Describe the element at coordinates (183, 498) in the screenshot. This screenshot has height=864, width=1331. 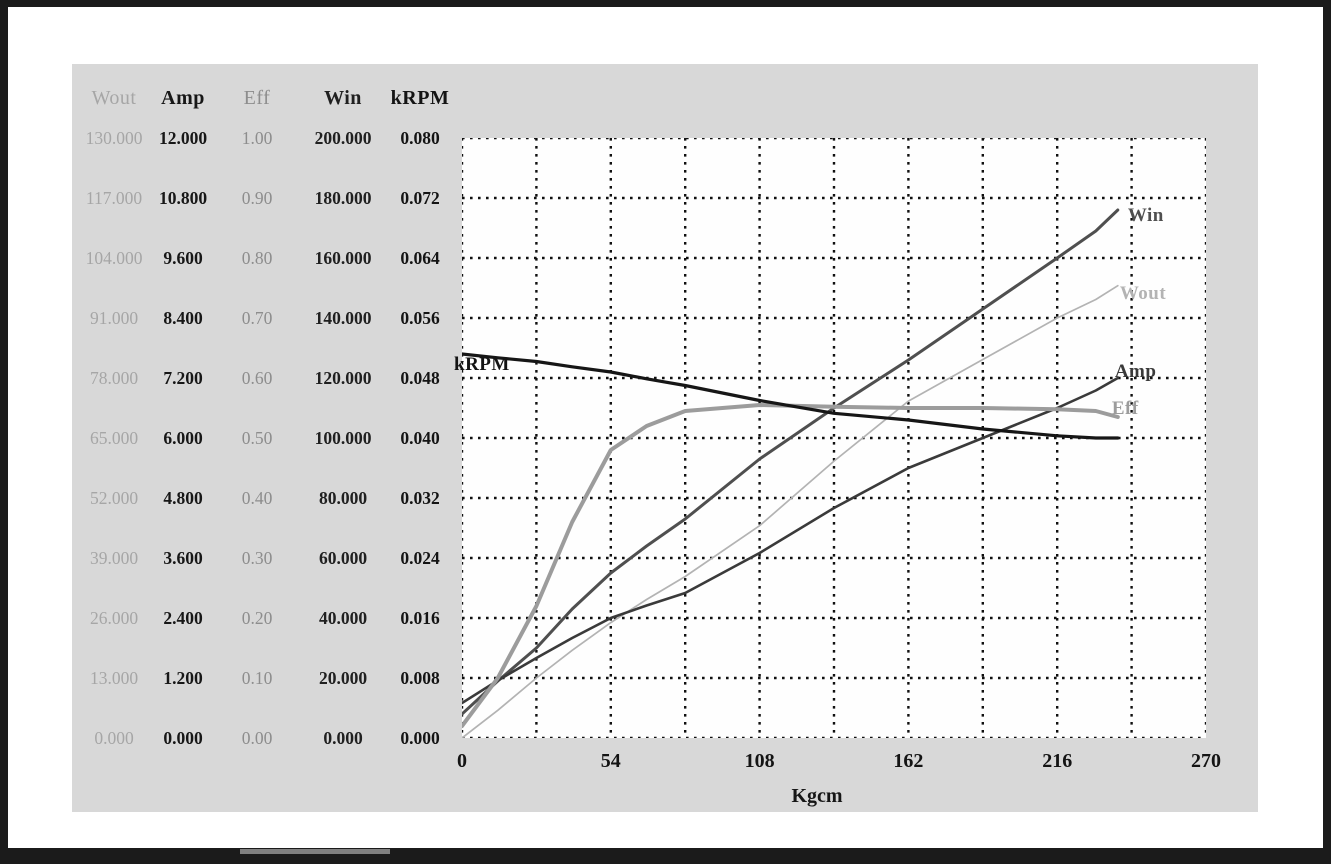
I see `tick-amp-6: 4.800` at that location.